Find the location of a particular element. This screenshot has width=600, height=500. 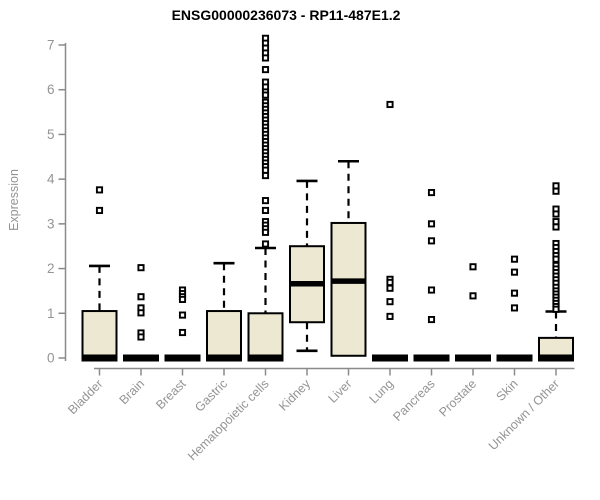

x-tick-label: Lung is located at coordinates (382, 392).